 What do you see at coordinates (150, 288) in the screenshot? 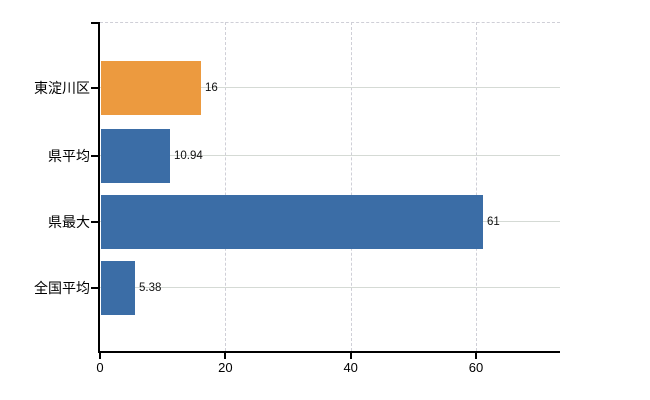
I see `value-label: 5.38` at bounding box center [150, 288].